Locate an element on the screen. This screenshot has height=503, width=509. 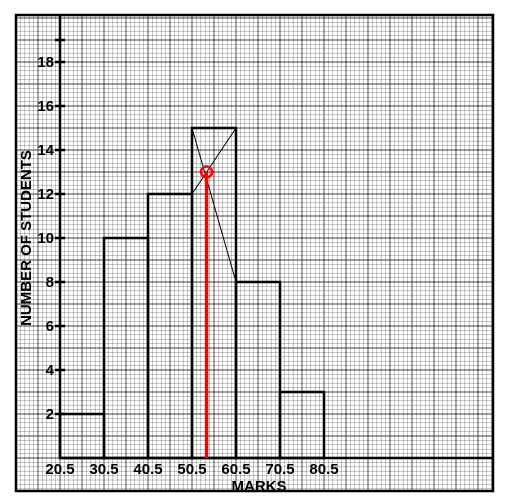
x-tick-label: 40.5 is located at coordinates (147, 469).